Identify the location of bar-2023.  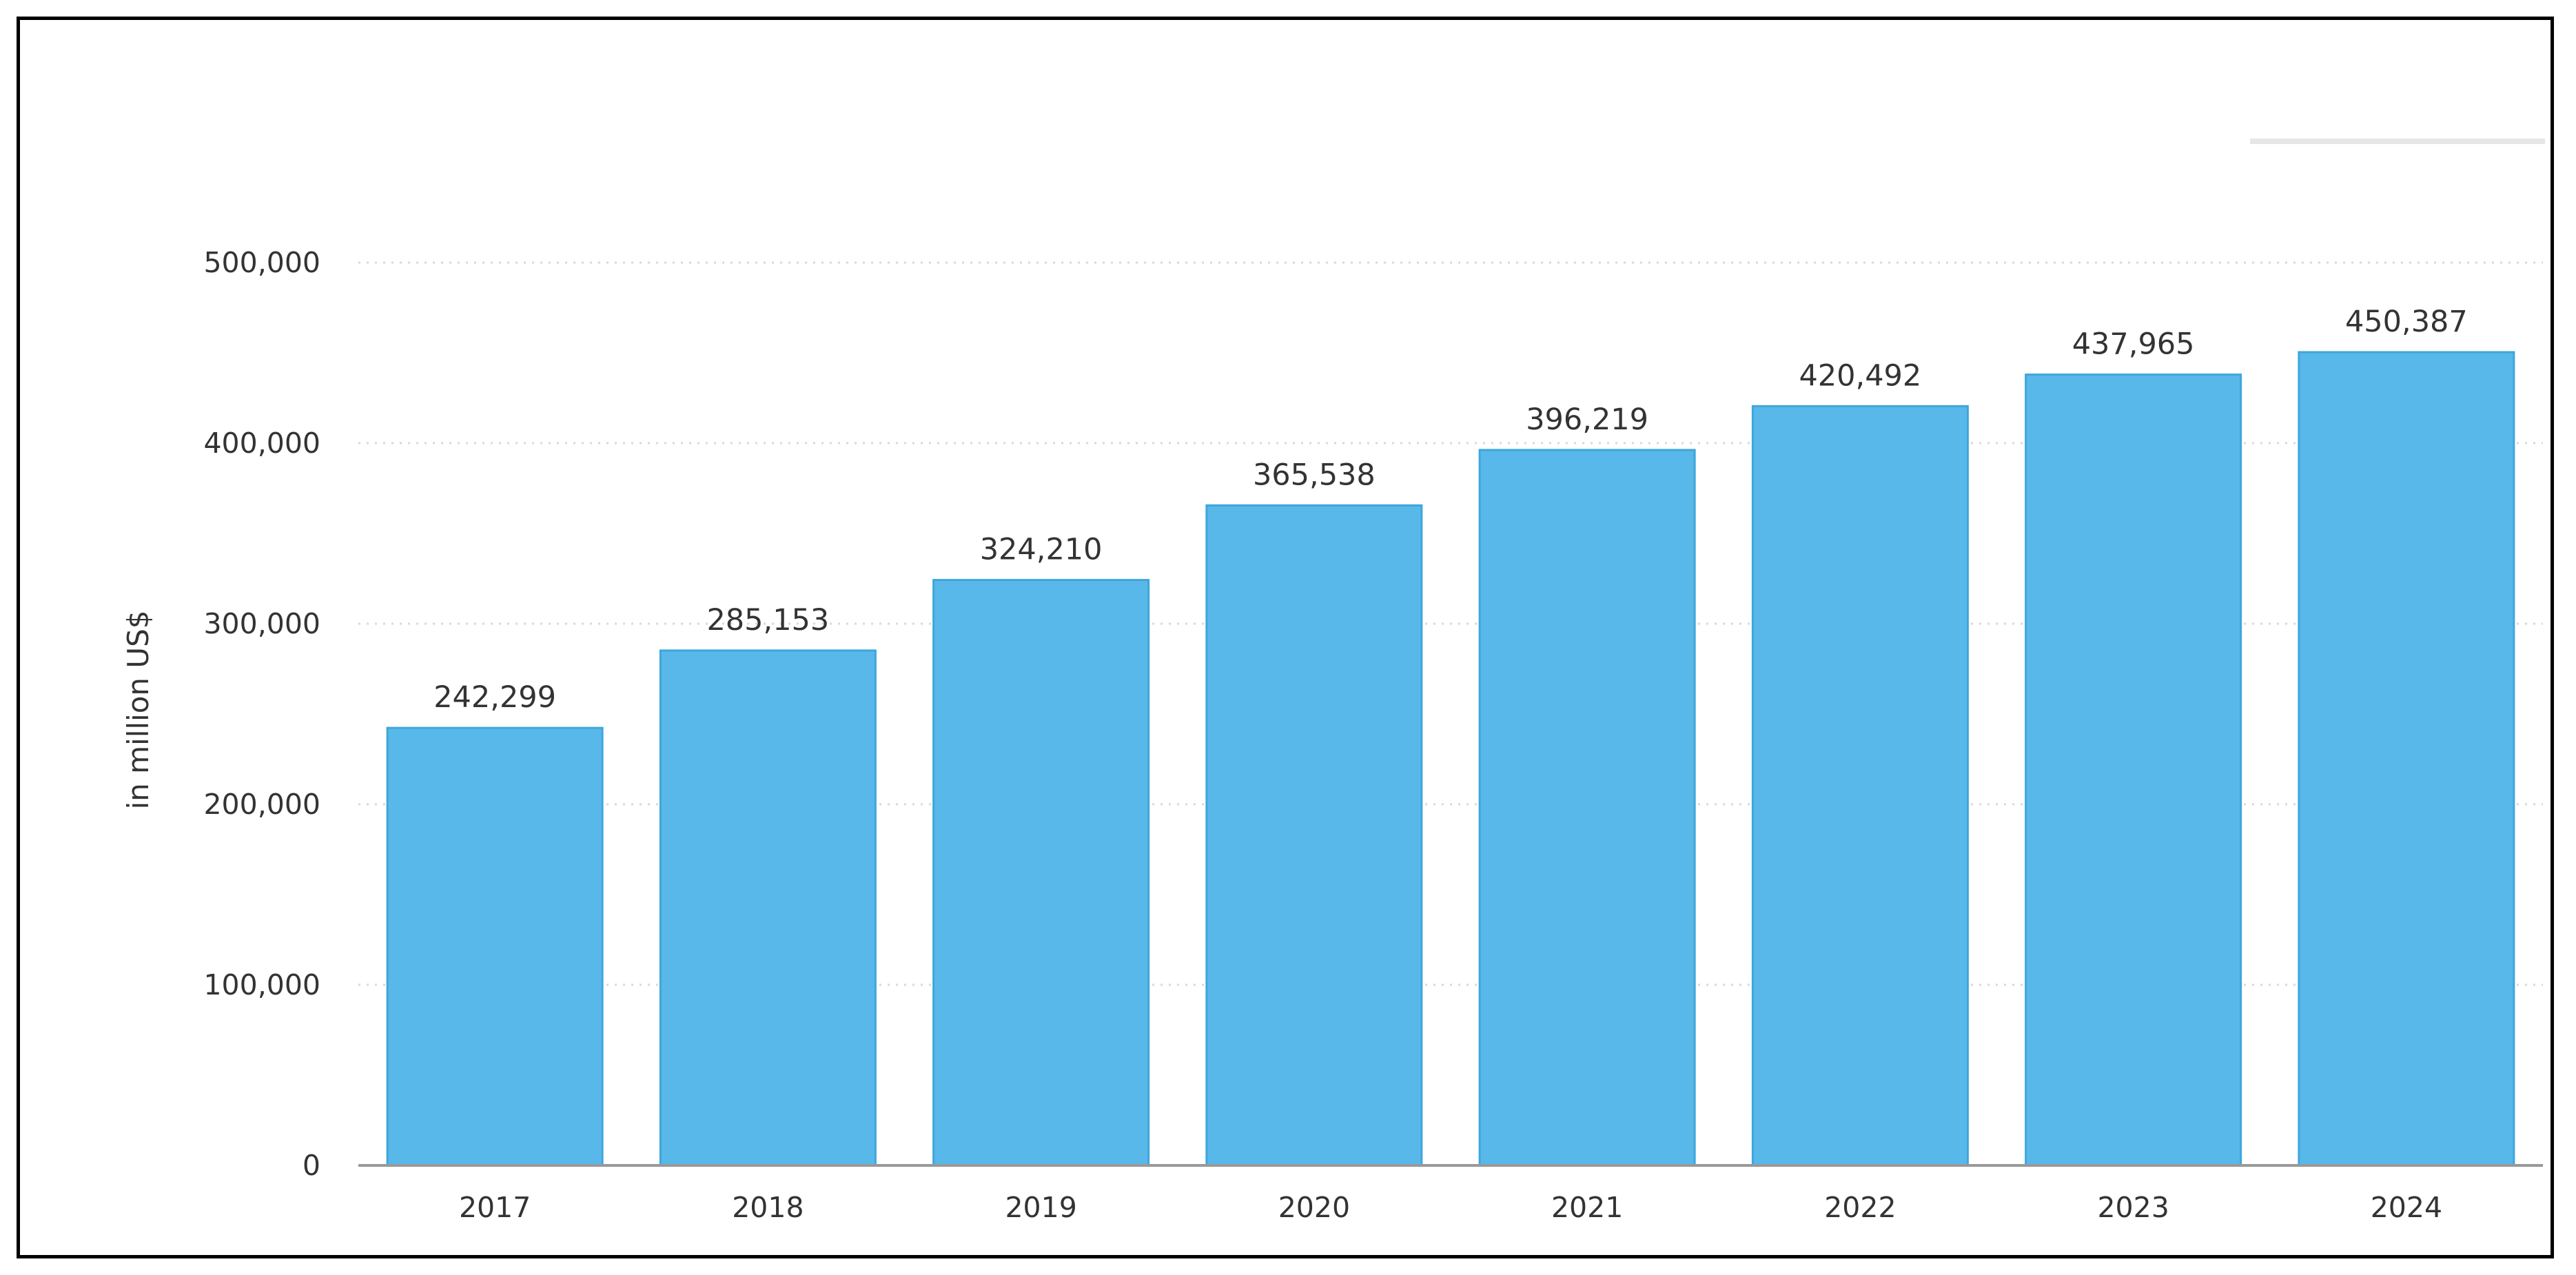
(2133, 770).